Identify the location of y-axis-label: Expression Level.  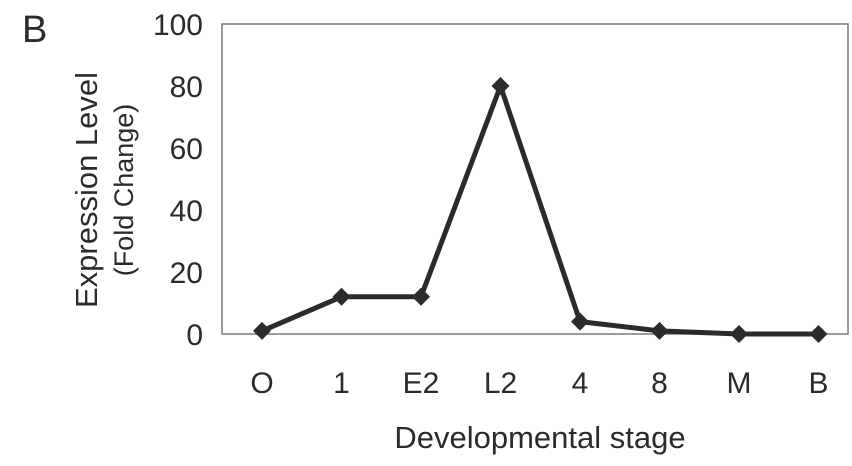
(86, 190).